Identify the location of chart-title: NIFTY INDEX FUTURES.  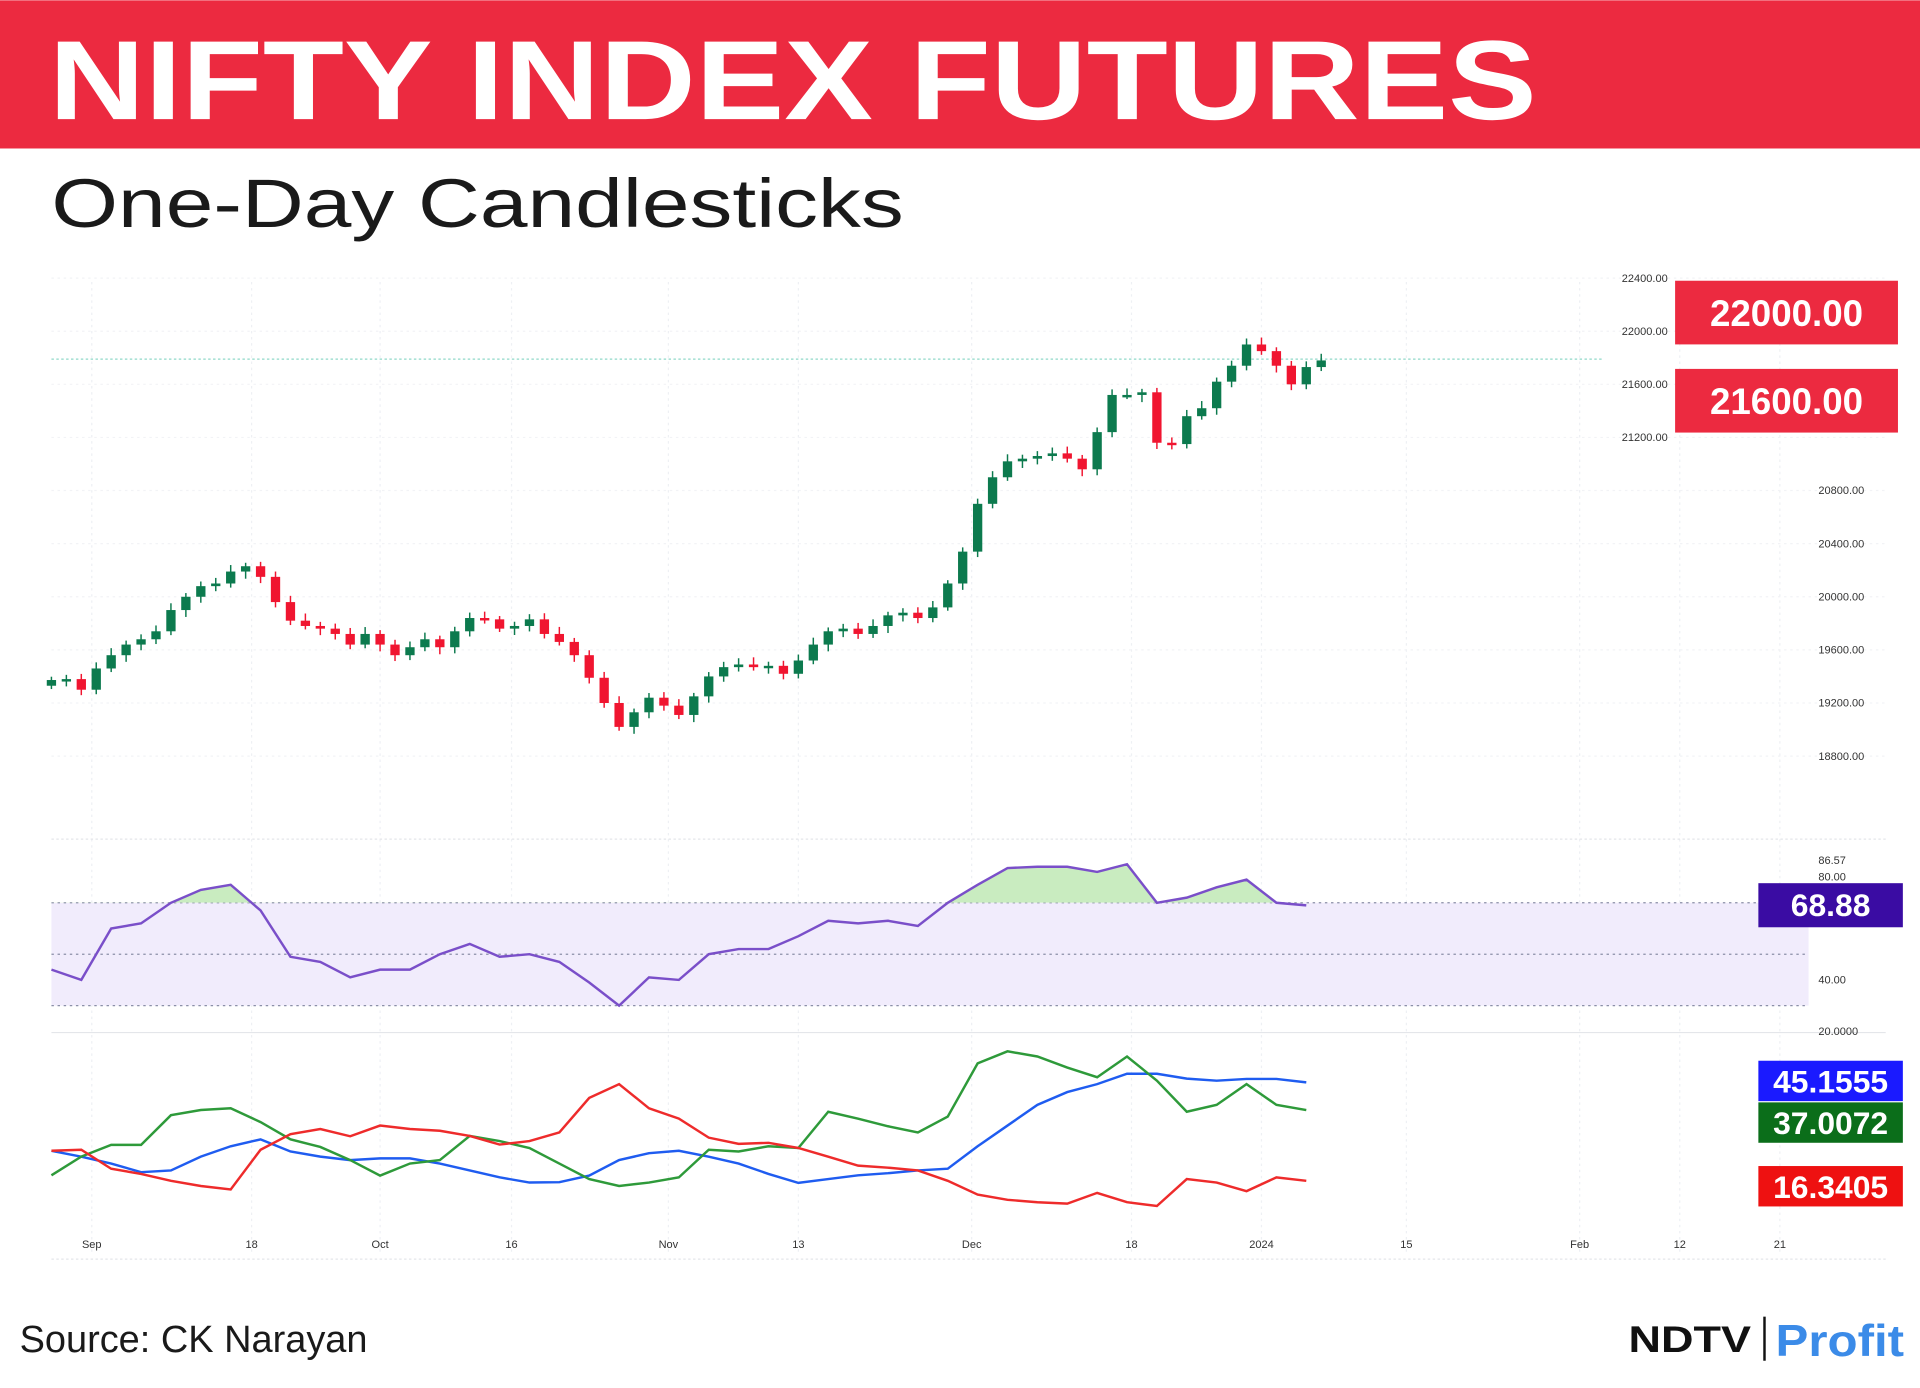
(793, 80).